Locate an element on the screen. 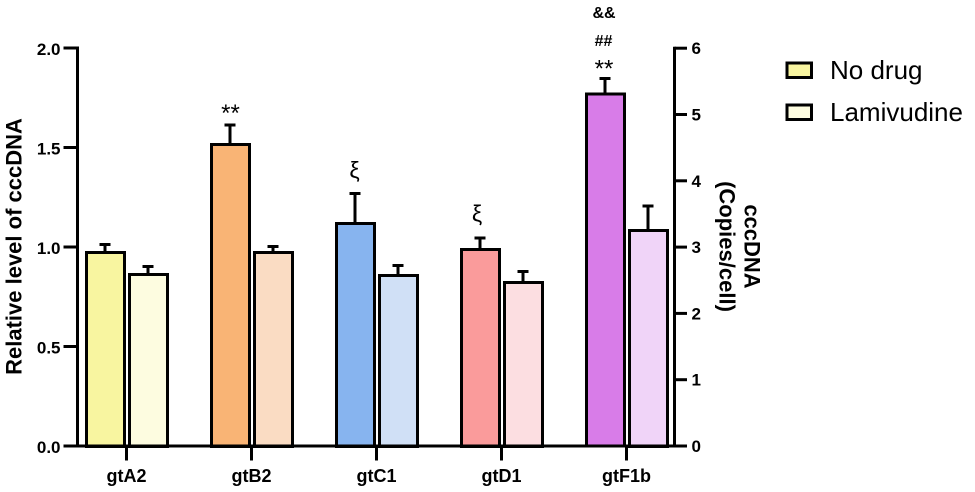 The width and height of the screenshot is (975, 492). svg-text: 0.0 is located at coordinates (49, 447).